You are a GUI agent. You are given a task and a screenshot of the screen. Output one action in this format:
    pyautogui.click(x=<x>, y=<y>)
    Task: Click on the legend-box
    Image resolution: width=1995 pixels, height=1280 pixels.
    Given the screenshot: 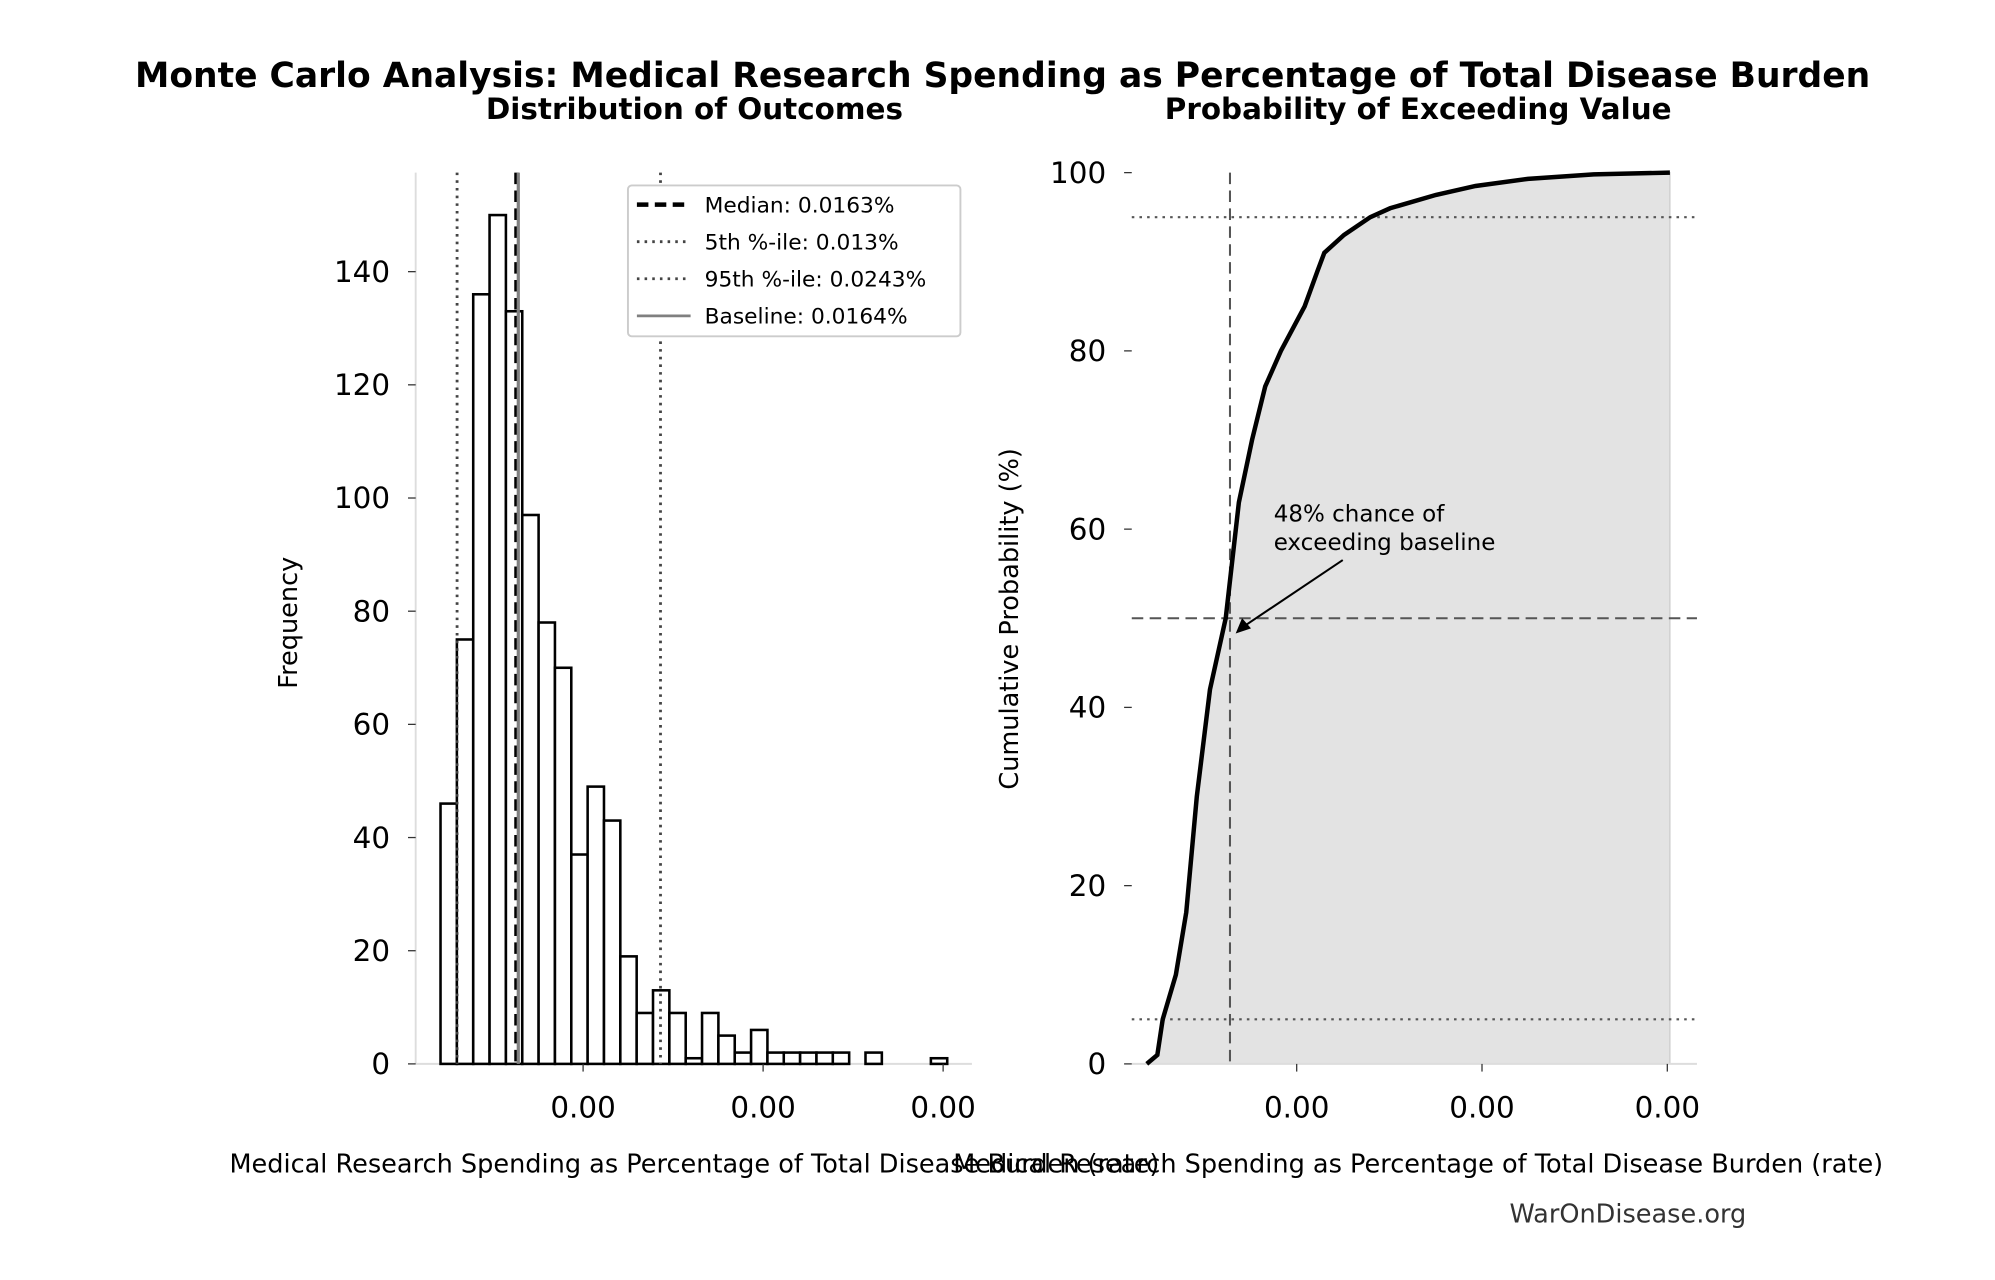 What is the action you would take?
    pyautogui.click(x=794, y=261)
    